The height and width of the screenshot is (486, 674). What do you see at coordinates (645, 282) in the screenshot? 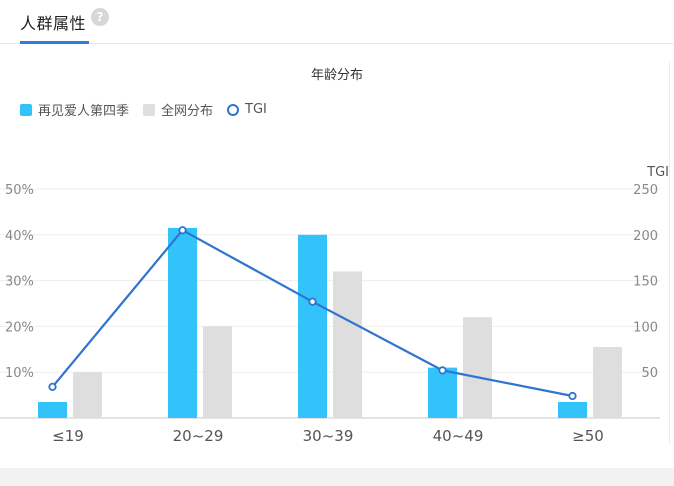
I see `y-right-tick-label: 150` at bounding box center [645, 282].